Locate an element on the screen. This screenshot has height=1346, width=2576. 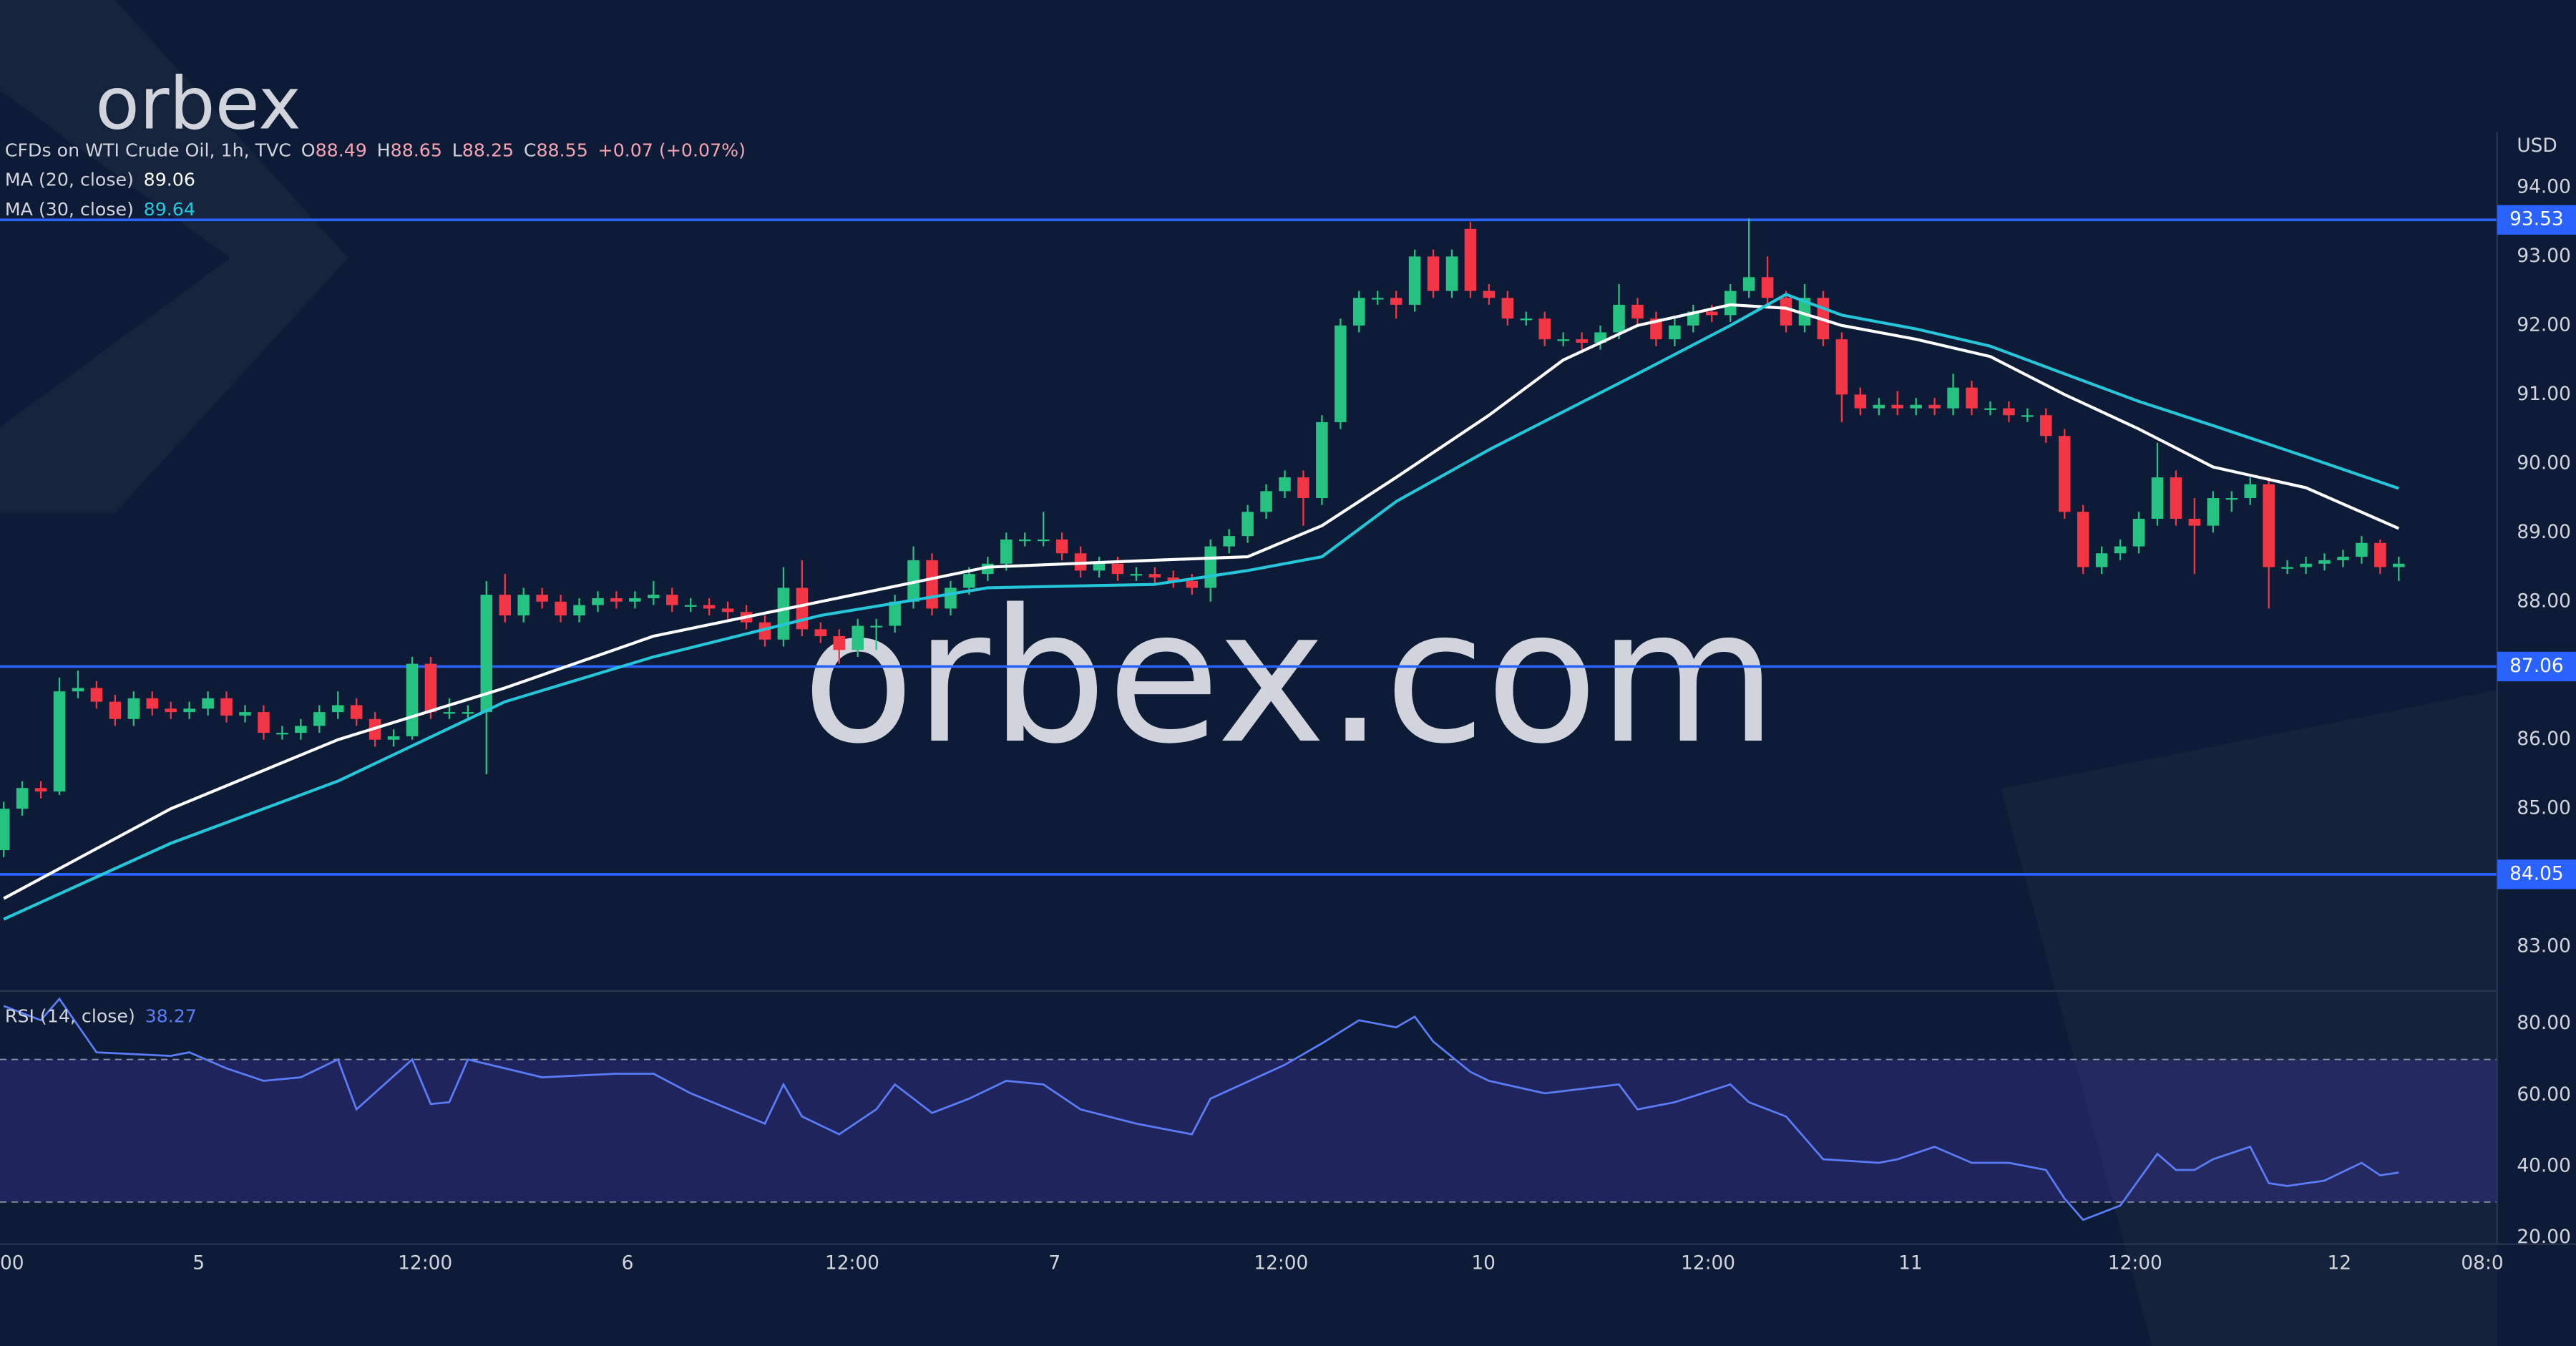
legend-value: 38.27 is located at coordinates (171, 1016).